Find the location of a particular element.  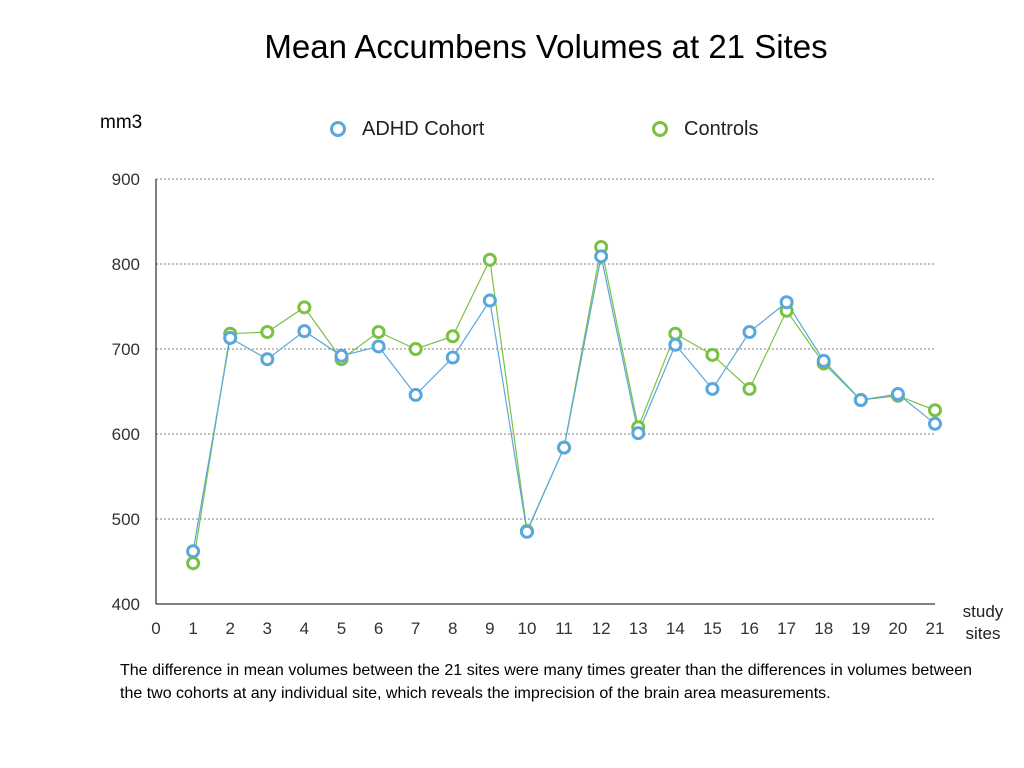

legend-marker-controls-icon is located at coordinates (660, 129).